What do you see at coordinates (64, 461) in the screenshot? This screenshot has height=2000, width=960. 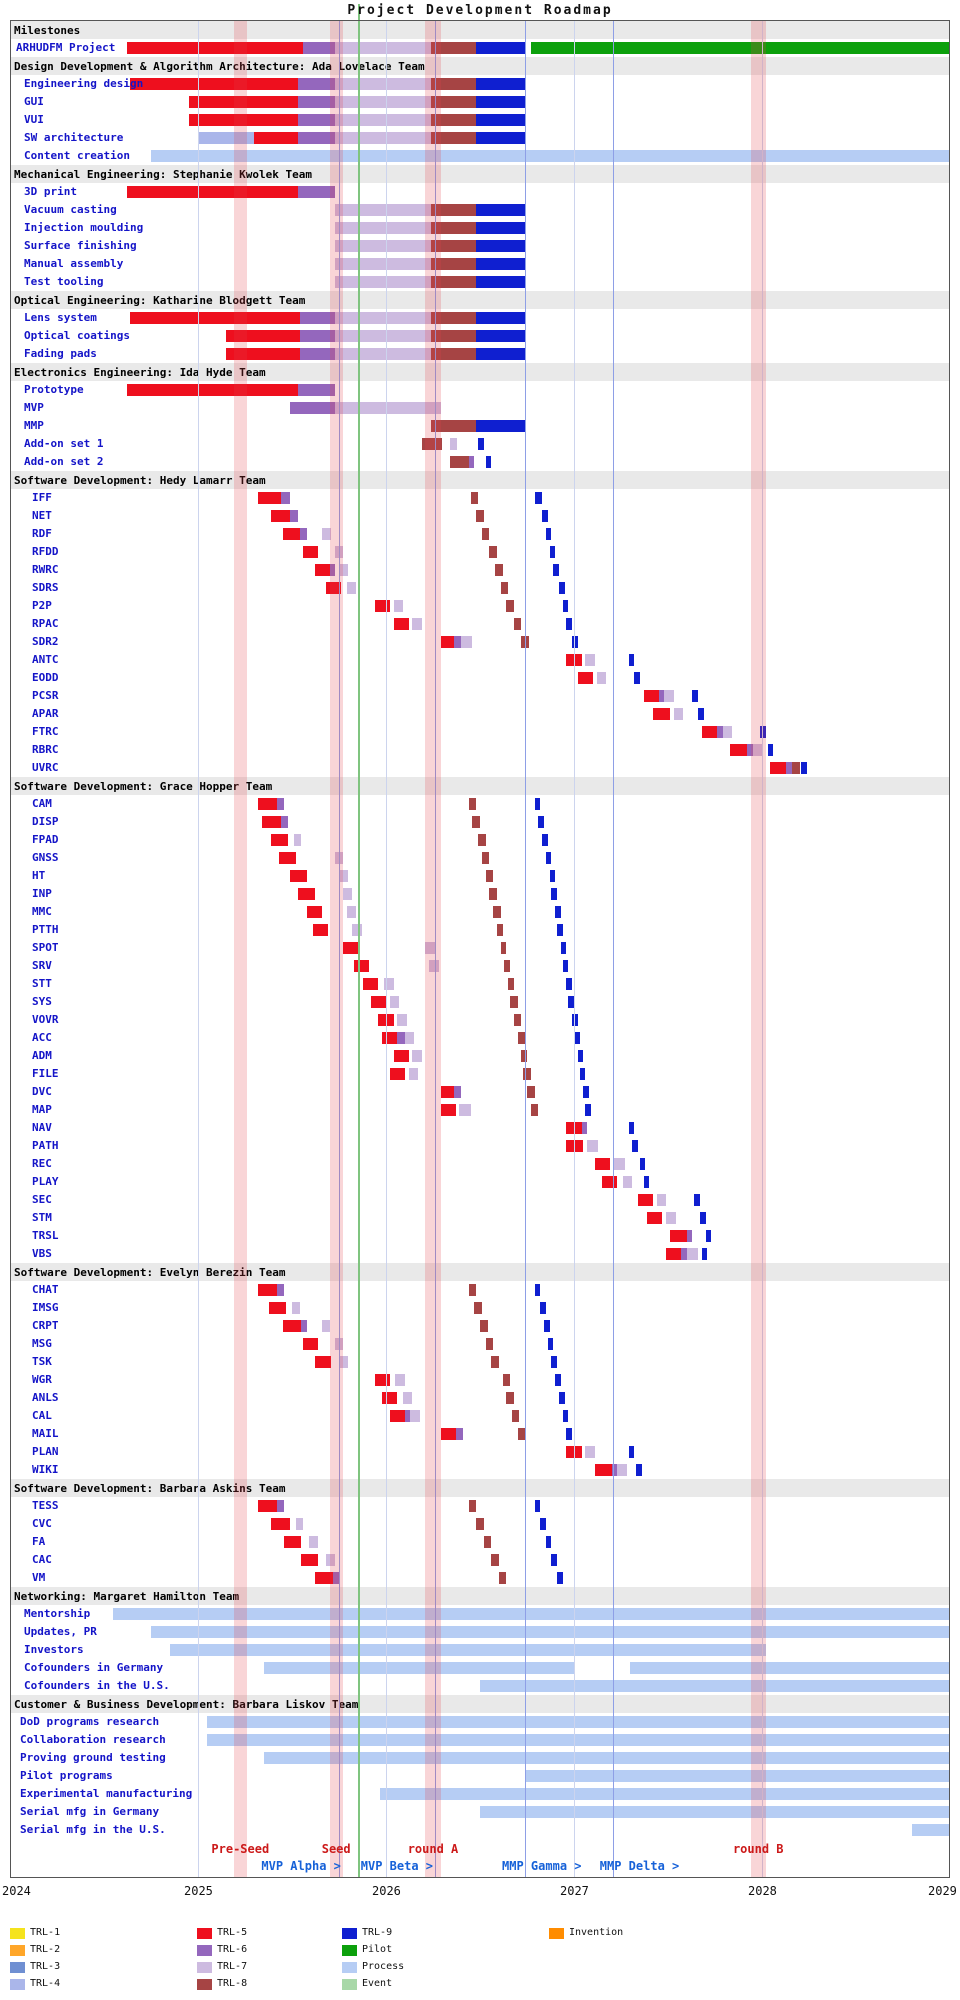 I see `task-label: Add-on set 2` at bounding box center [64, 461].